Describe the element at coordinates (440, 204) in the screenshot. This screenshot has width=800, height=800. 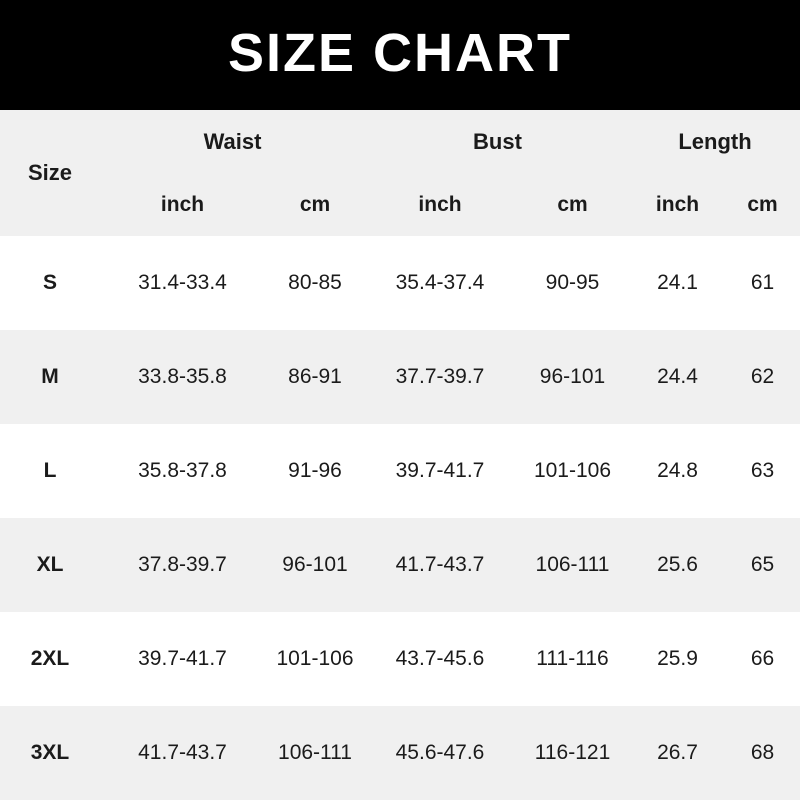
I see `unit-header-bust-inch: inch` at that location.